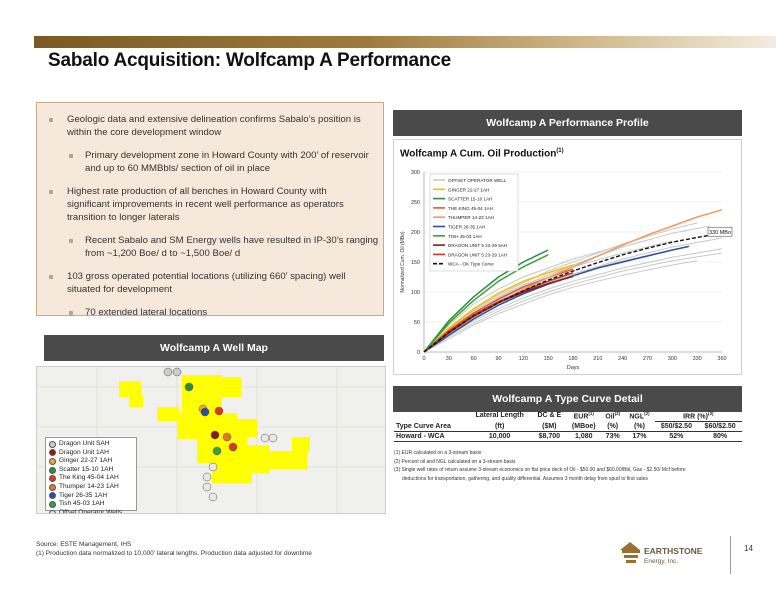 The width and height of the screenshot is (776, 600). I want to click on x-tick-label: 180, so click(572, 359).